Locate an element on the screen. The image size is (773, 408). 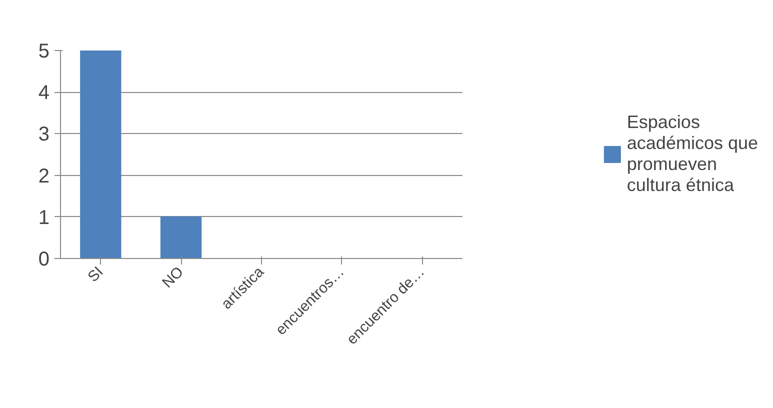
y-tick-label: 3 is located at coordinates (44, 135).